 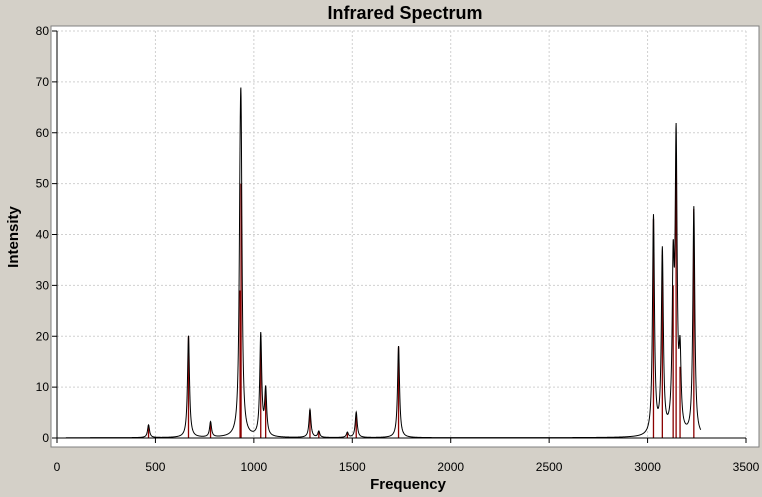 I want to click on y-tick-label: 70, so click(x=43, y=82).